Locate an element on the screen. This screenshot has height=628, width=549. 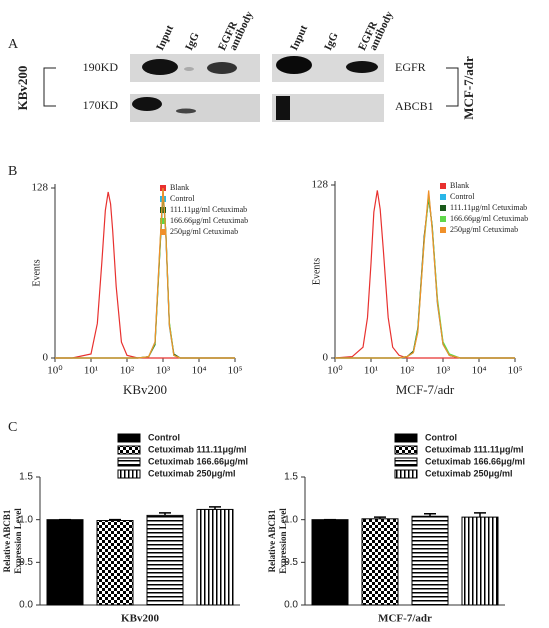
blot-images is located at coordinates (257, 88).